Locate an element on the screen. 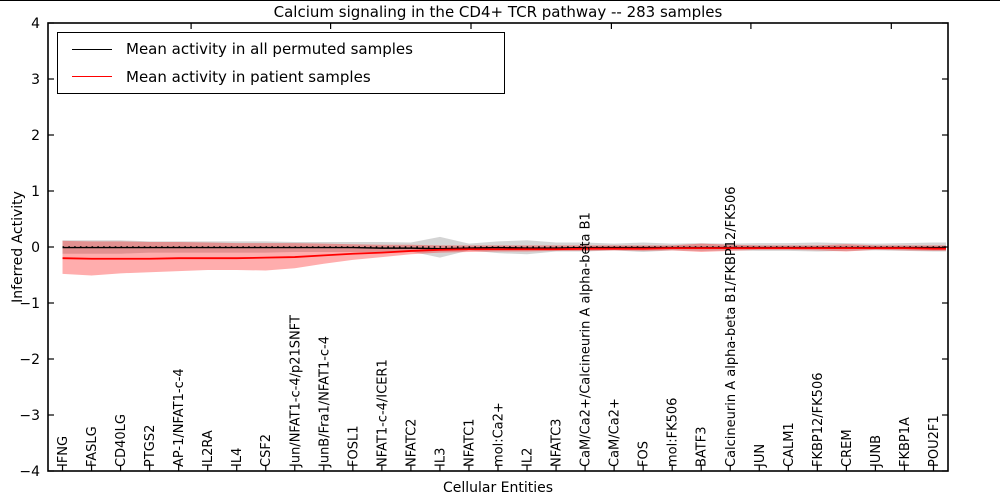  x-tick-label: JUNB is located at coordinates (876, 451).